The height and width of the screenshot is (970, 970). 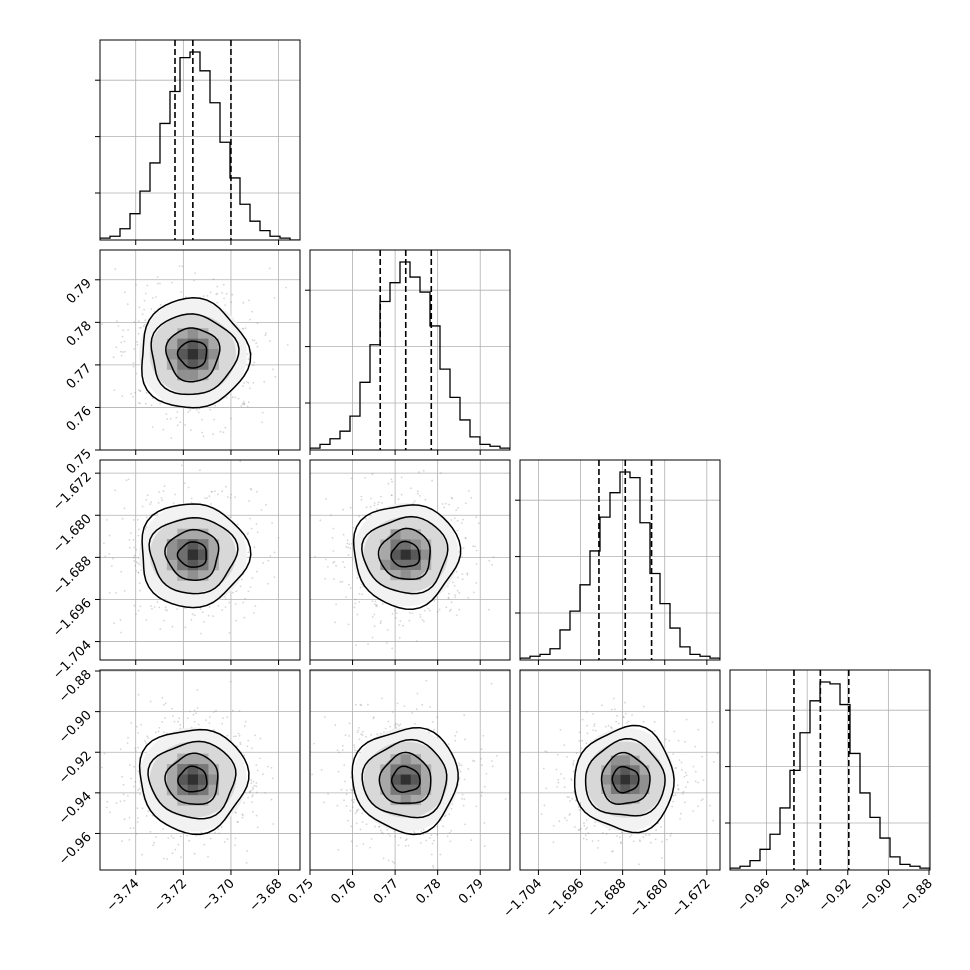 I want to click on x-tick-label: −0.92, so click(x=835, y=895).